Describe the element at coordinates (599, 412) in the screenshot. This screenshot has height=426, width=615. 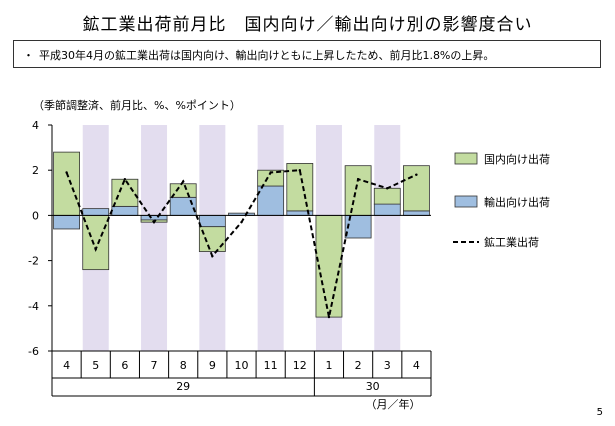
I see `page-number: 5` at that location.